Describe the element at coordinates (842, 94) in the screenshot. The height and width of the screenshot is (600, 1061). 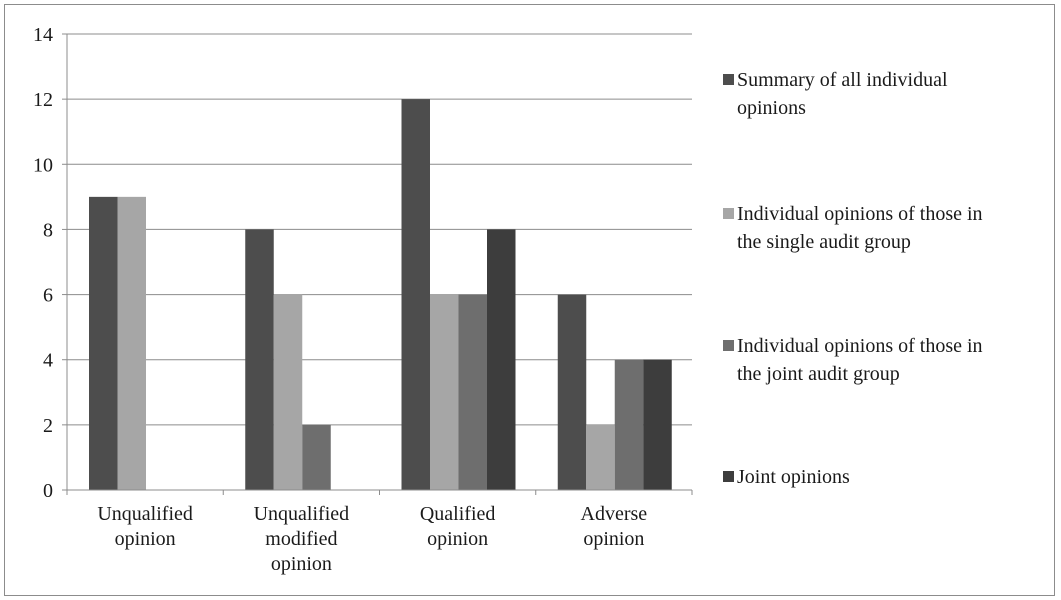
I see `legend-entry: Summary of all individual opinions` at that location.